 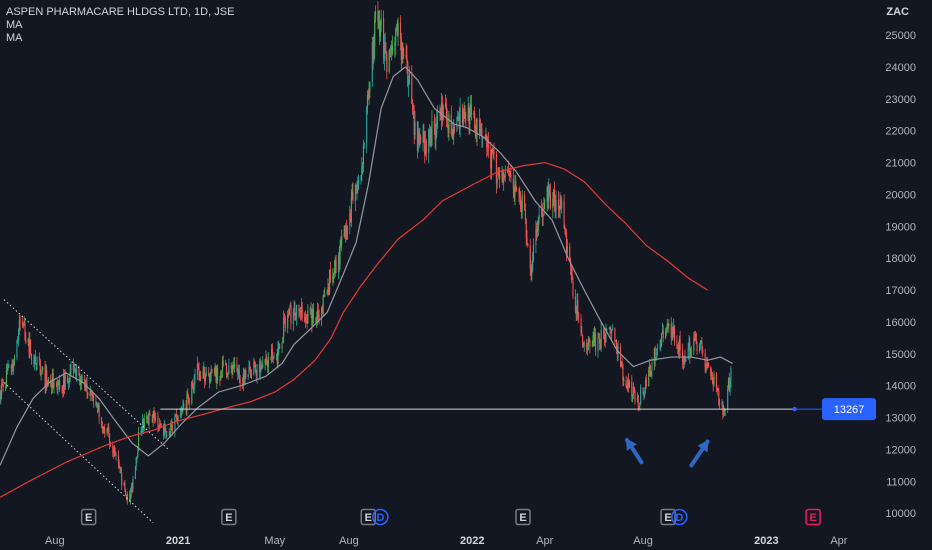 What do you see at coordinates (368, 517) in the screenshot?
I see `event-earnings-marker` at bounding box center [368, 517].